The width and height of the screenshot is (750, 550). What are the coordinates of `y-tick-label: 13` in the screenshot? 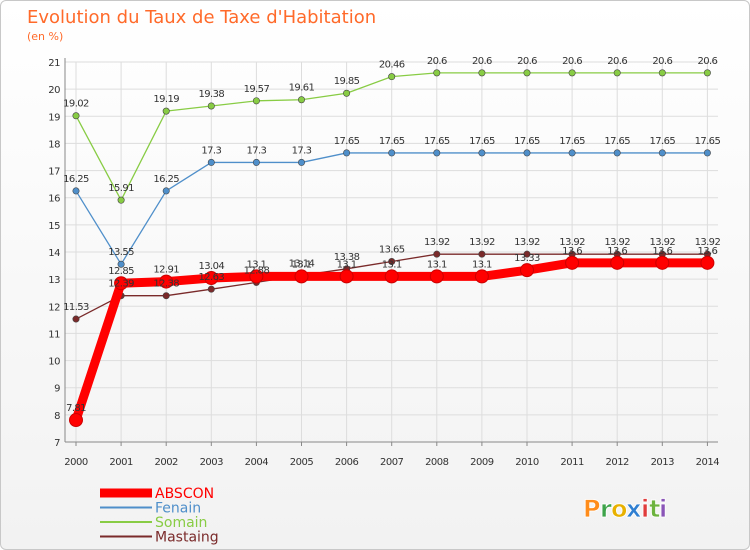 It's located at (54, 280).